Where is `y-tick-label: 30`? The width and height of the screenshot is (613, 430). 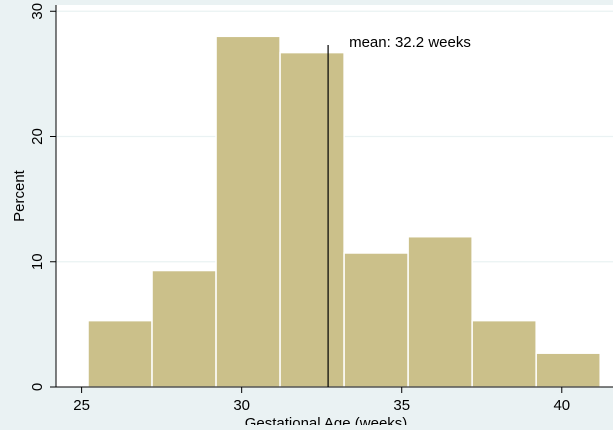 y-tick-label: 30 is located at coordinates (37, 11).